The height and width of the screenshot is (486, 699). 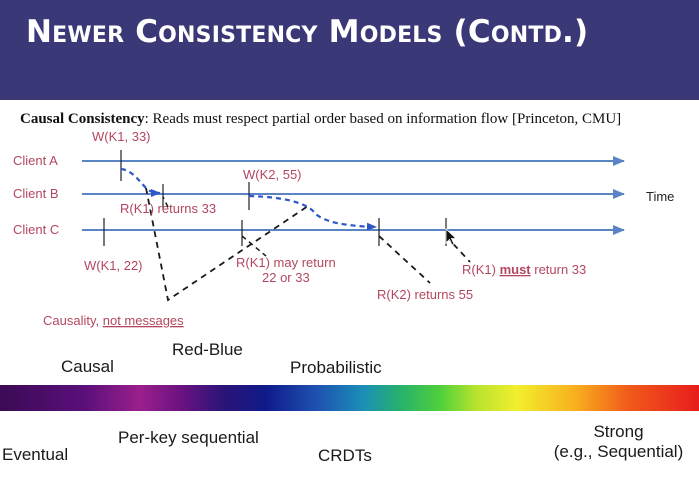 I want to click on read-c2-label: R(K2) returns 55, so click(x=425, y=294).